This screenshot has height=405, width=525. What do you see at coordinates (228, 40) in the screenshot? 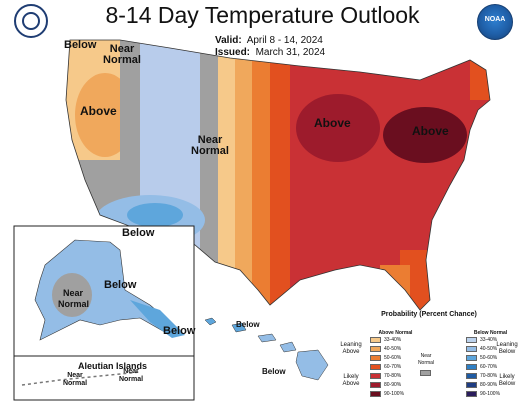
I see `valid-label: Valid:` at bounding box center [228, 40].